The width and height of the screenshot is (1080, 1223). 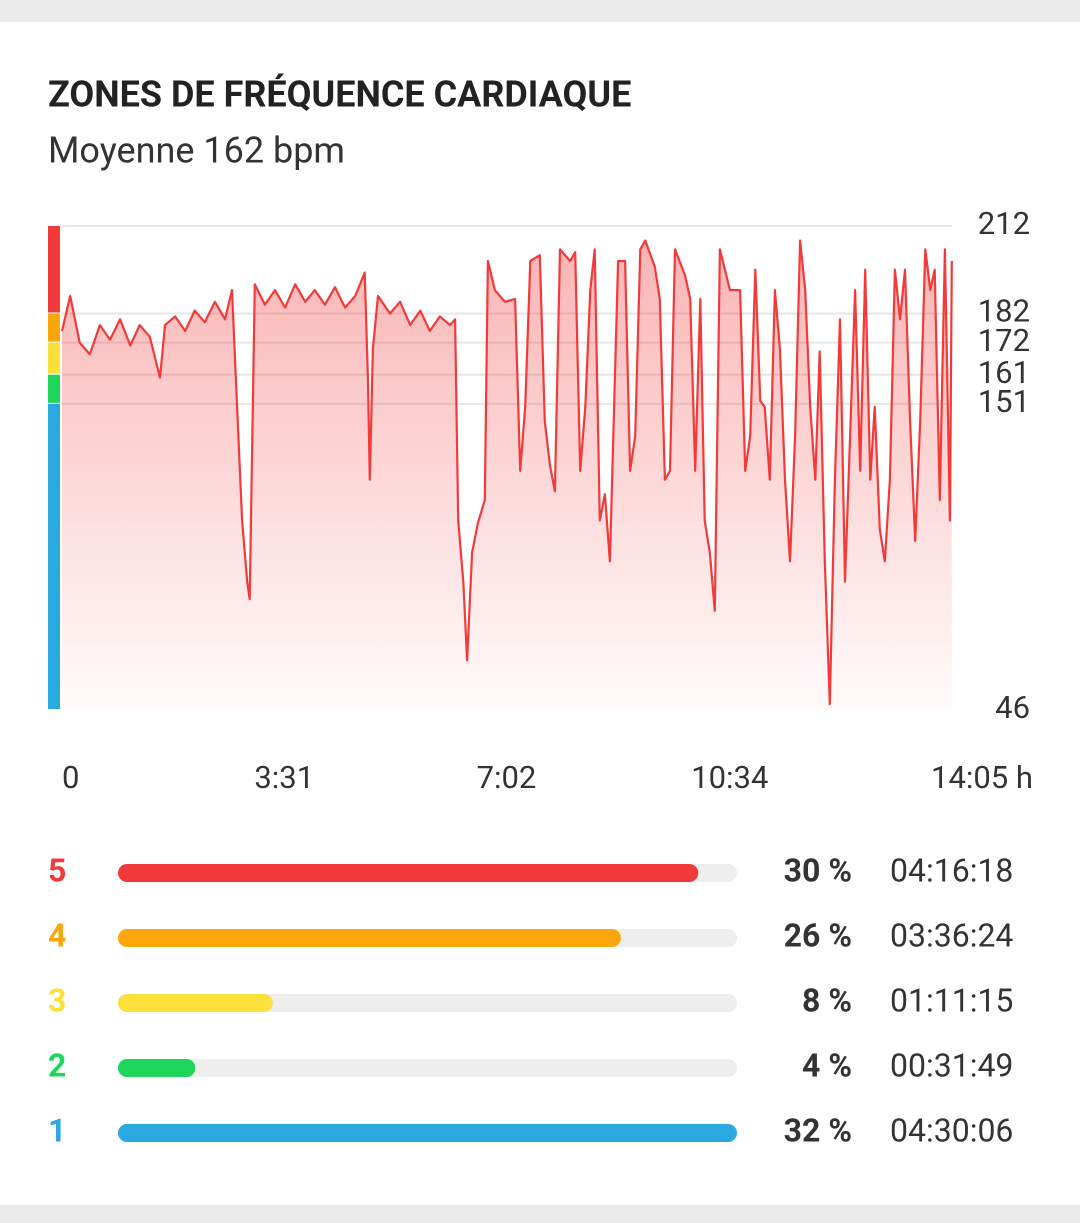 What do you see at coordinates (951, 935) in the screenshot?
I see `zone-duration: 03:36:24` at bounding box center [951, 935].